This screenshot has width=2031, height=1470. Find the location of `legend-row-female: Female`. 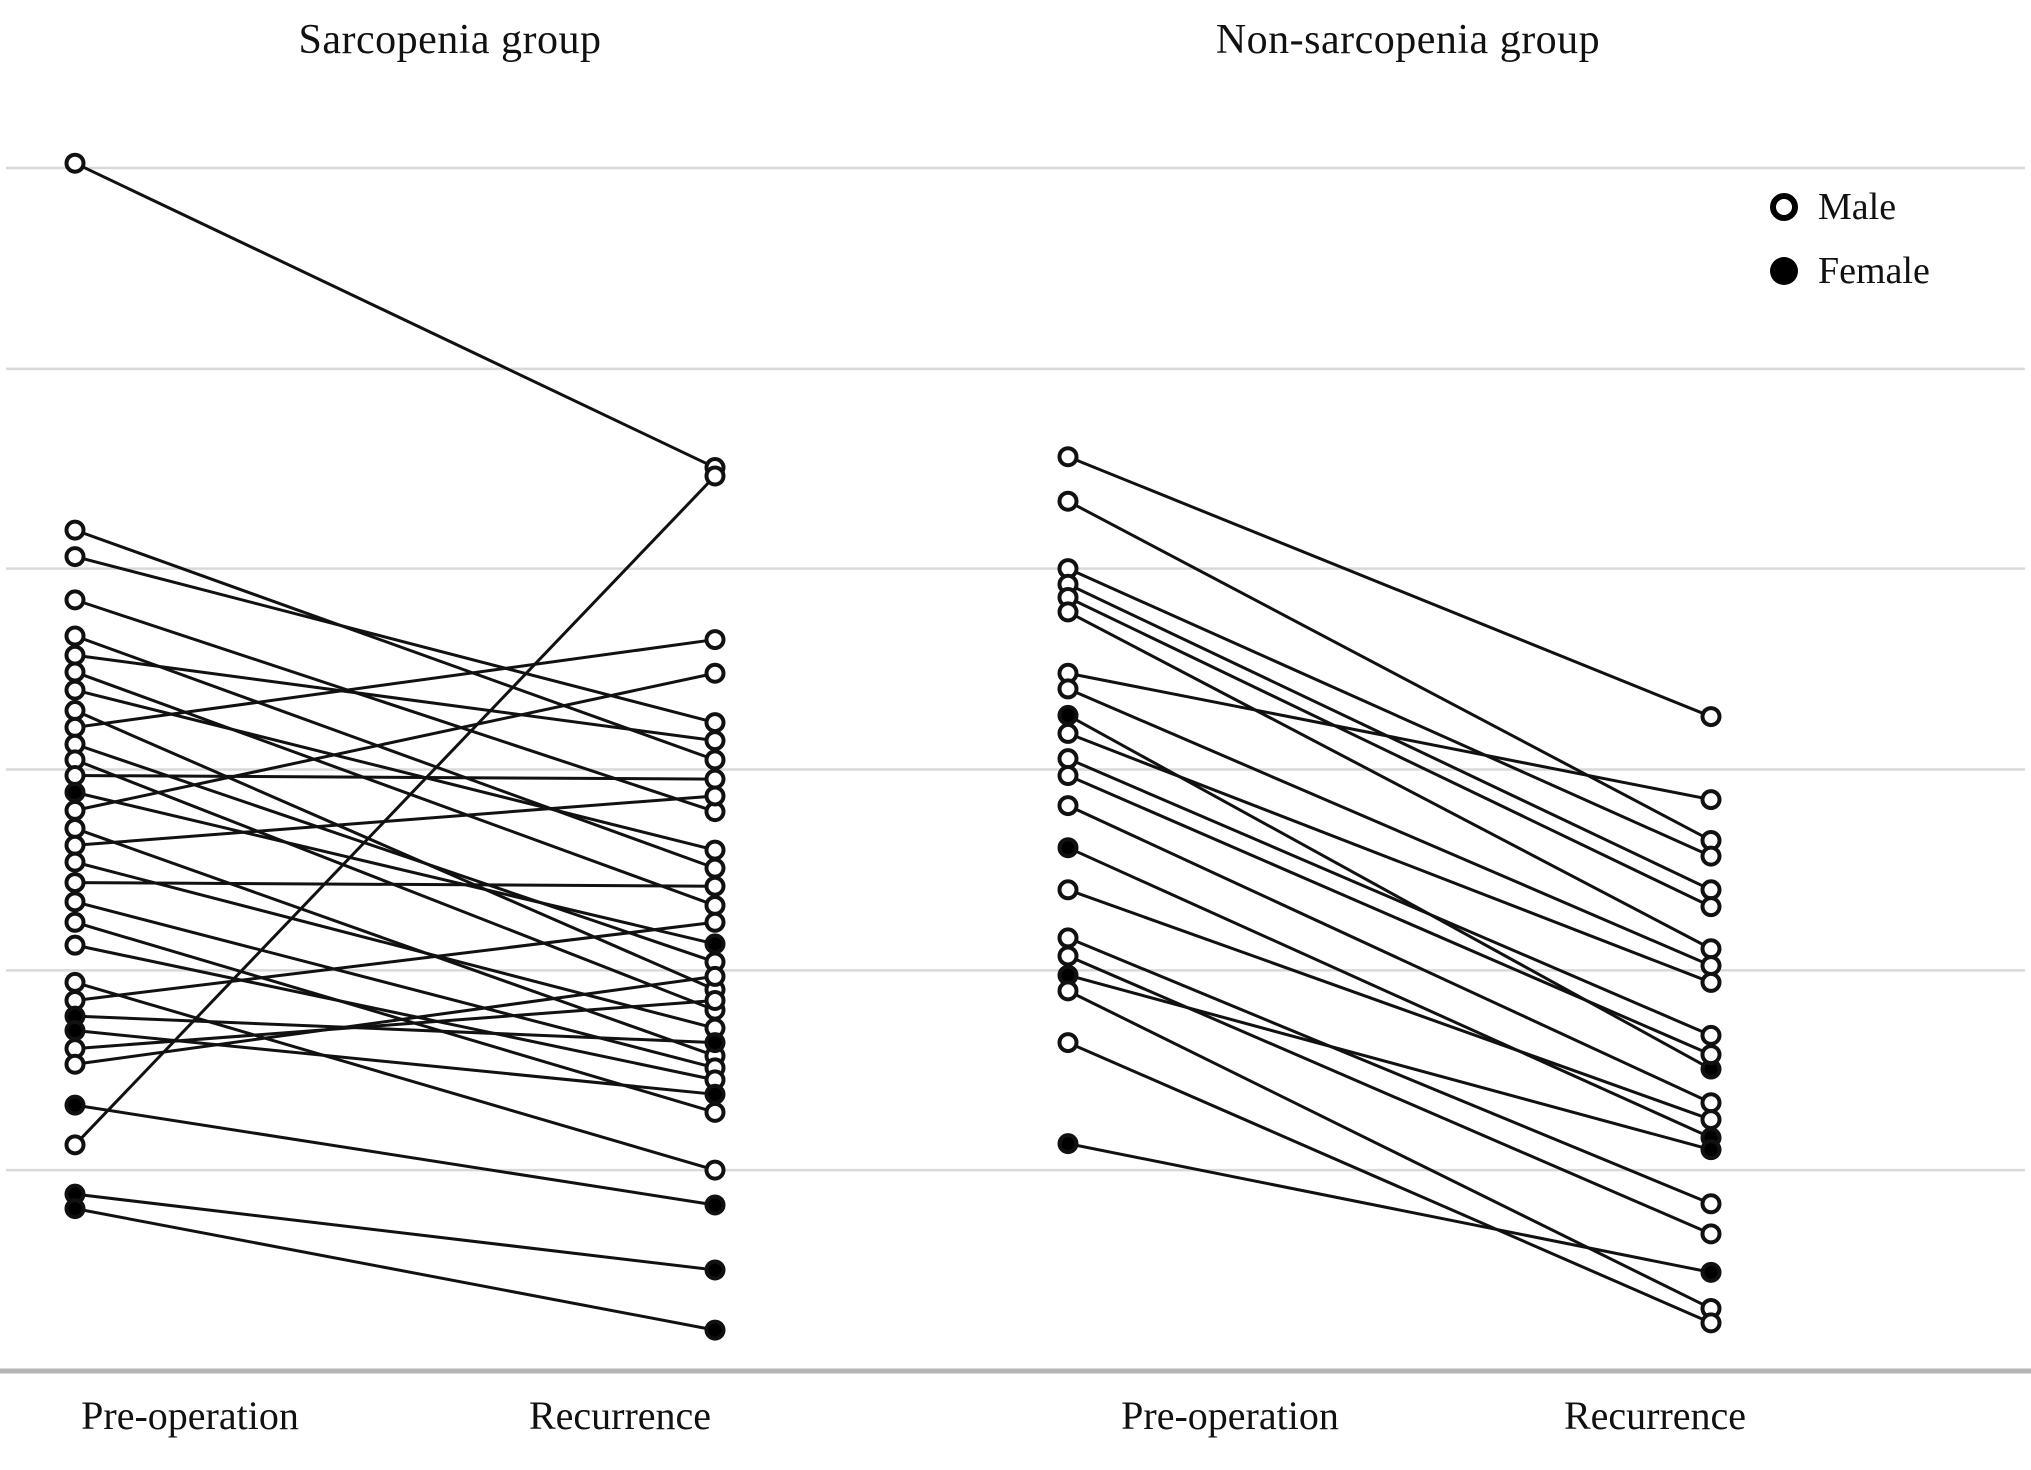

legend-row-female: Female is located at coordinates (1850, 271).